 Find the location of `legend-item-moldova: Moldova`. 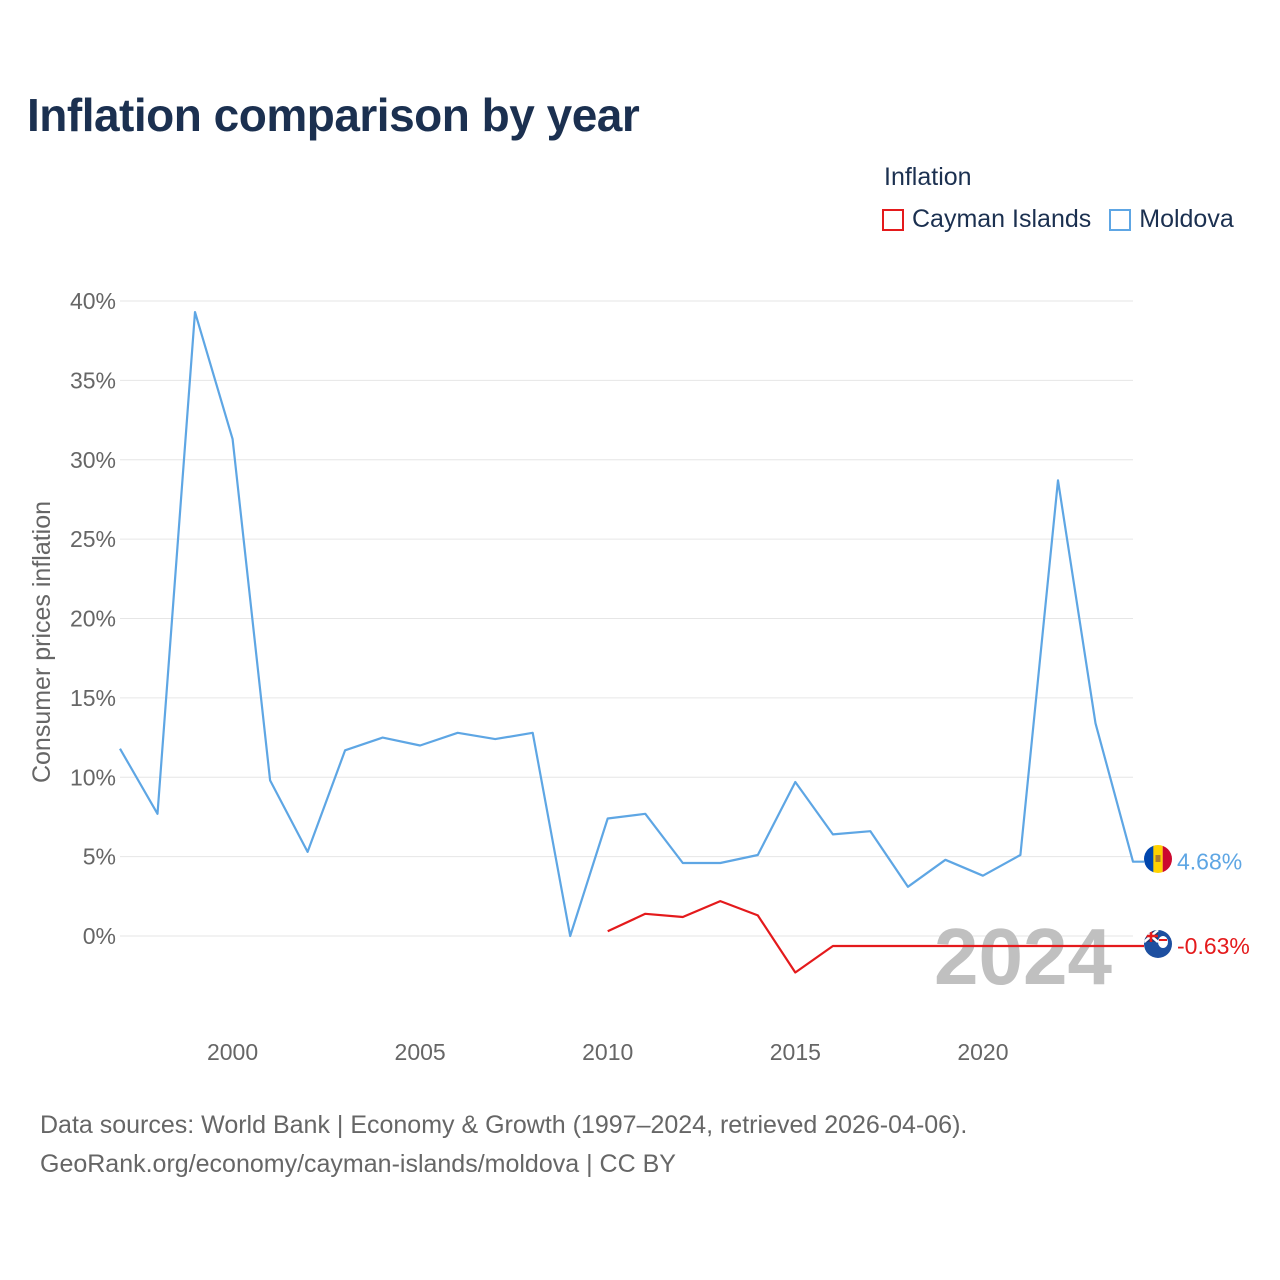

legend-item-moldova: Moldova is located at coordinates (1171, 219).